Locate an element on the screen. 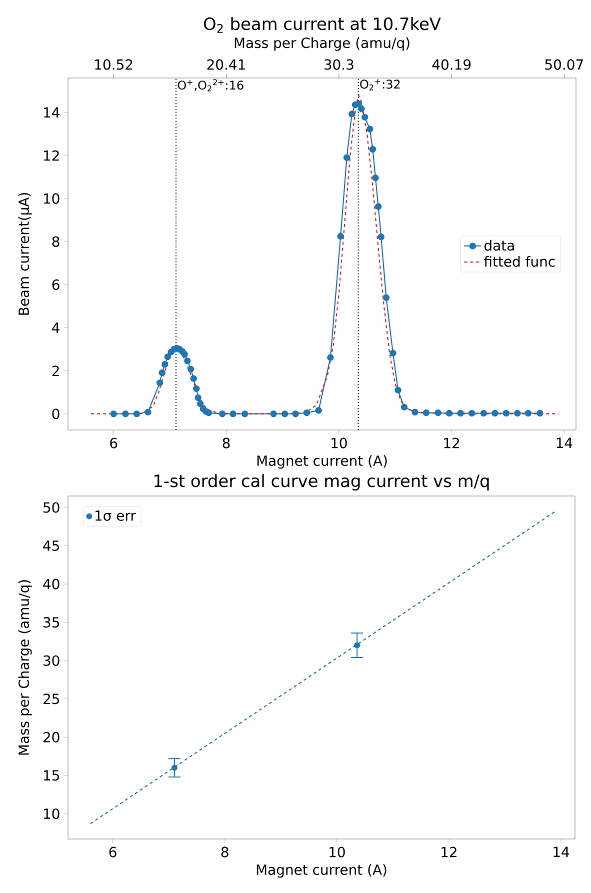  y-tick-label: 4 is located at coordinates (56, 327).